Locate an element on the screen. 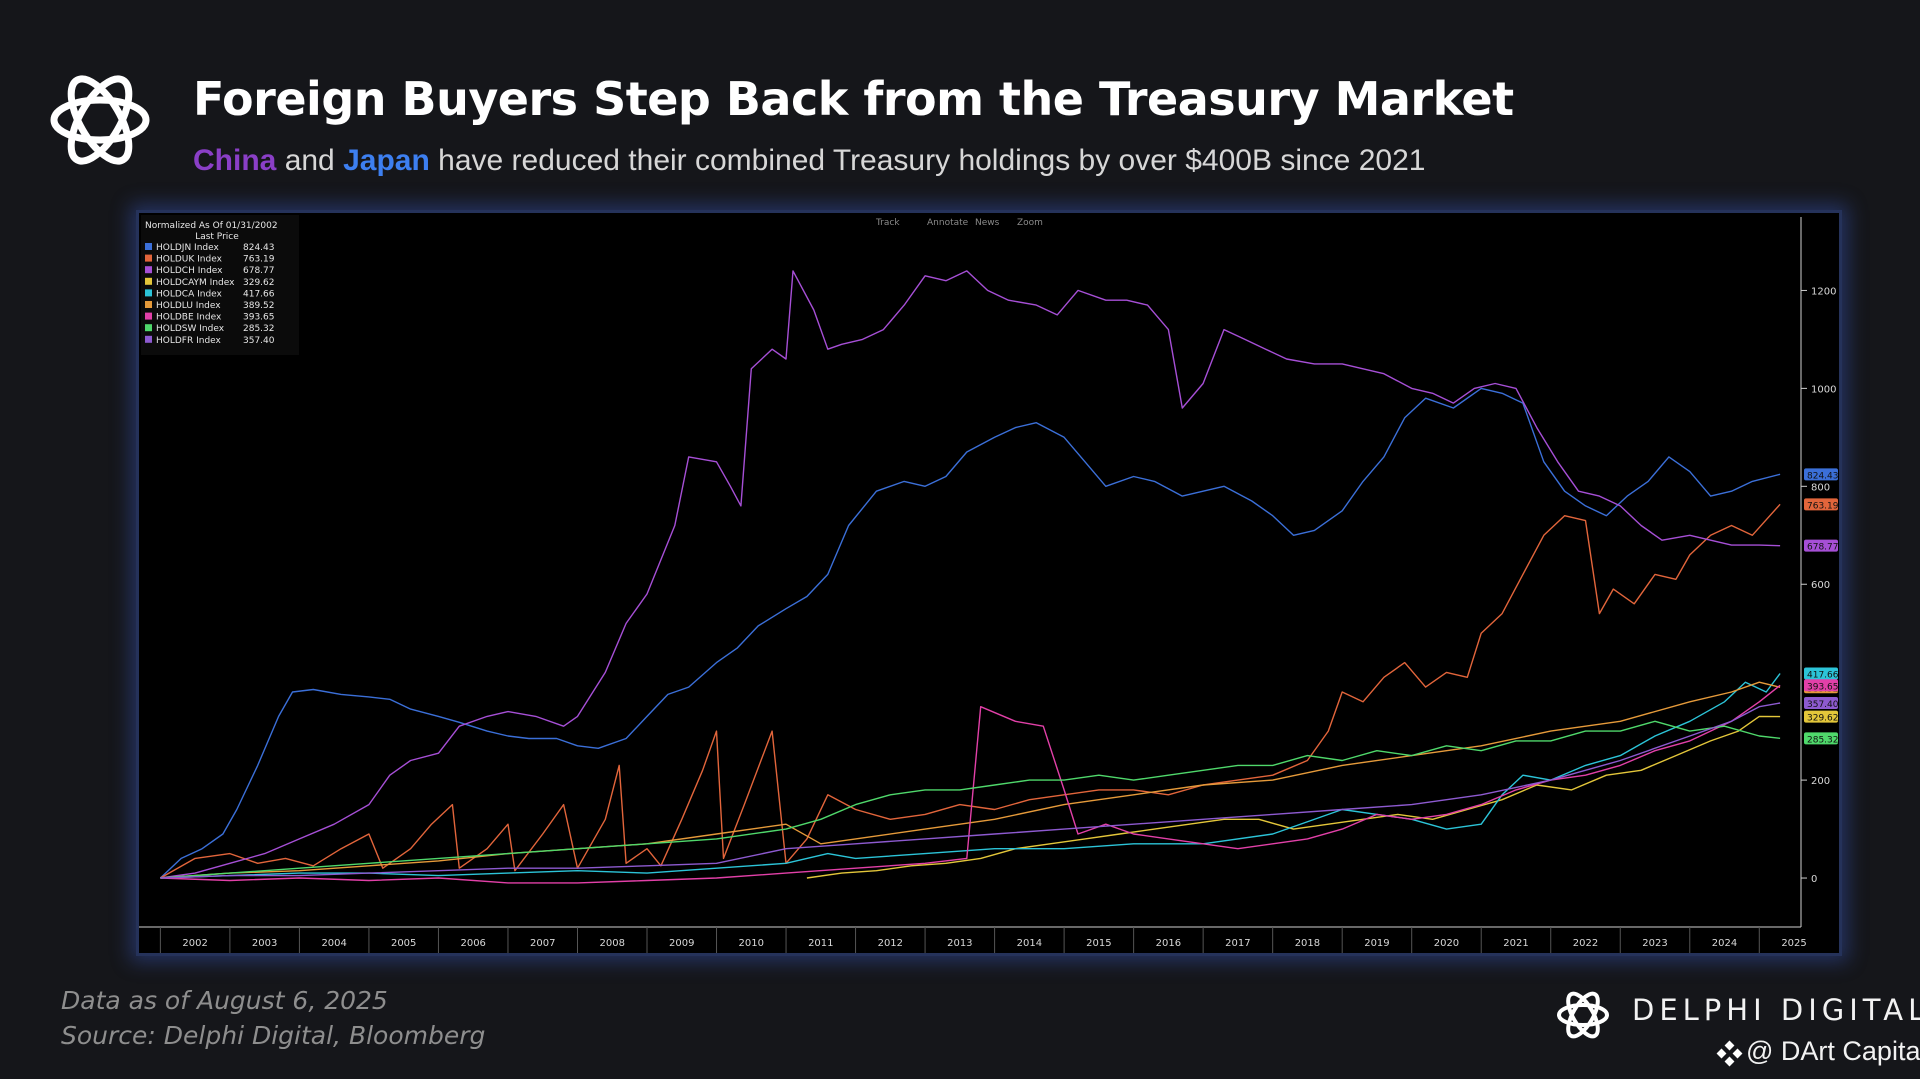 This screenshot has height=1079, width=1920. x-tick-label: 2002 is located at coordinates (194, 943).